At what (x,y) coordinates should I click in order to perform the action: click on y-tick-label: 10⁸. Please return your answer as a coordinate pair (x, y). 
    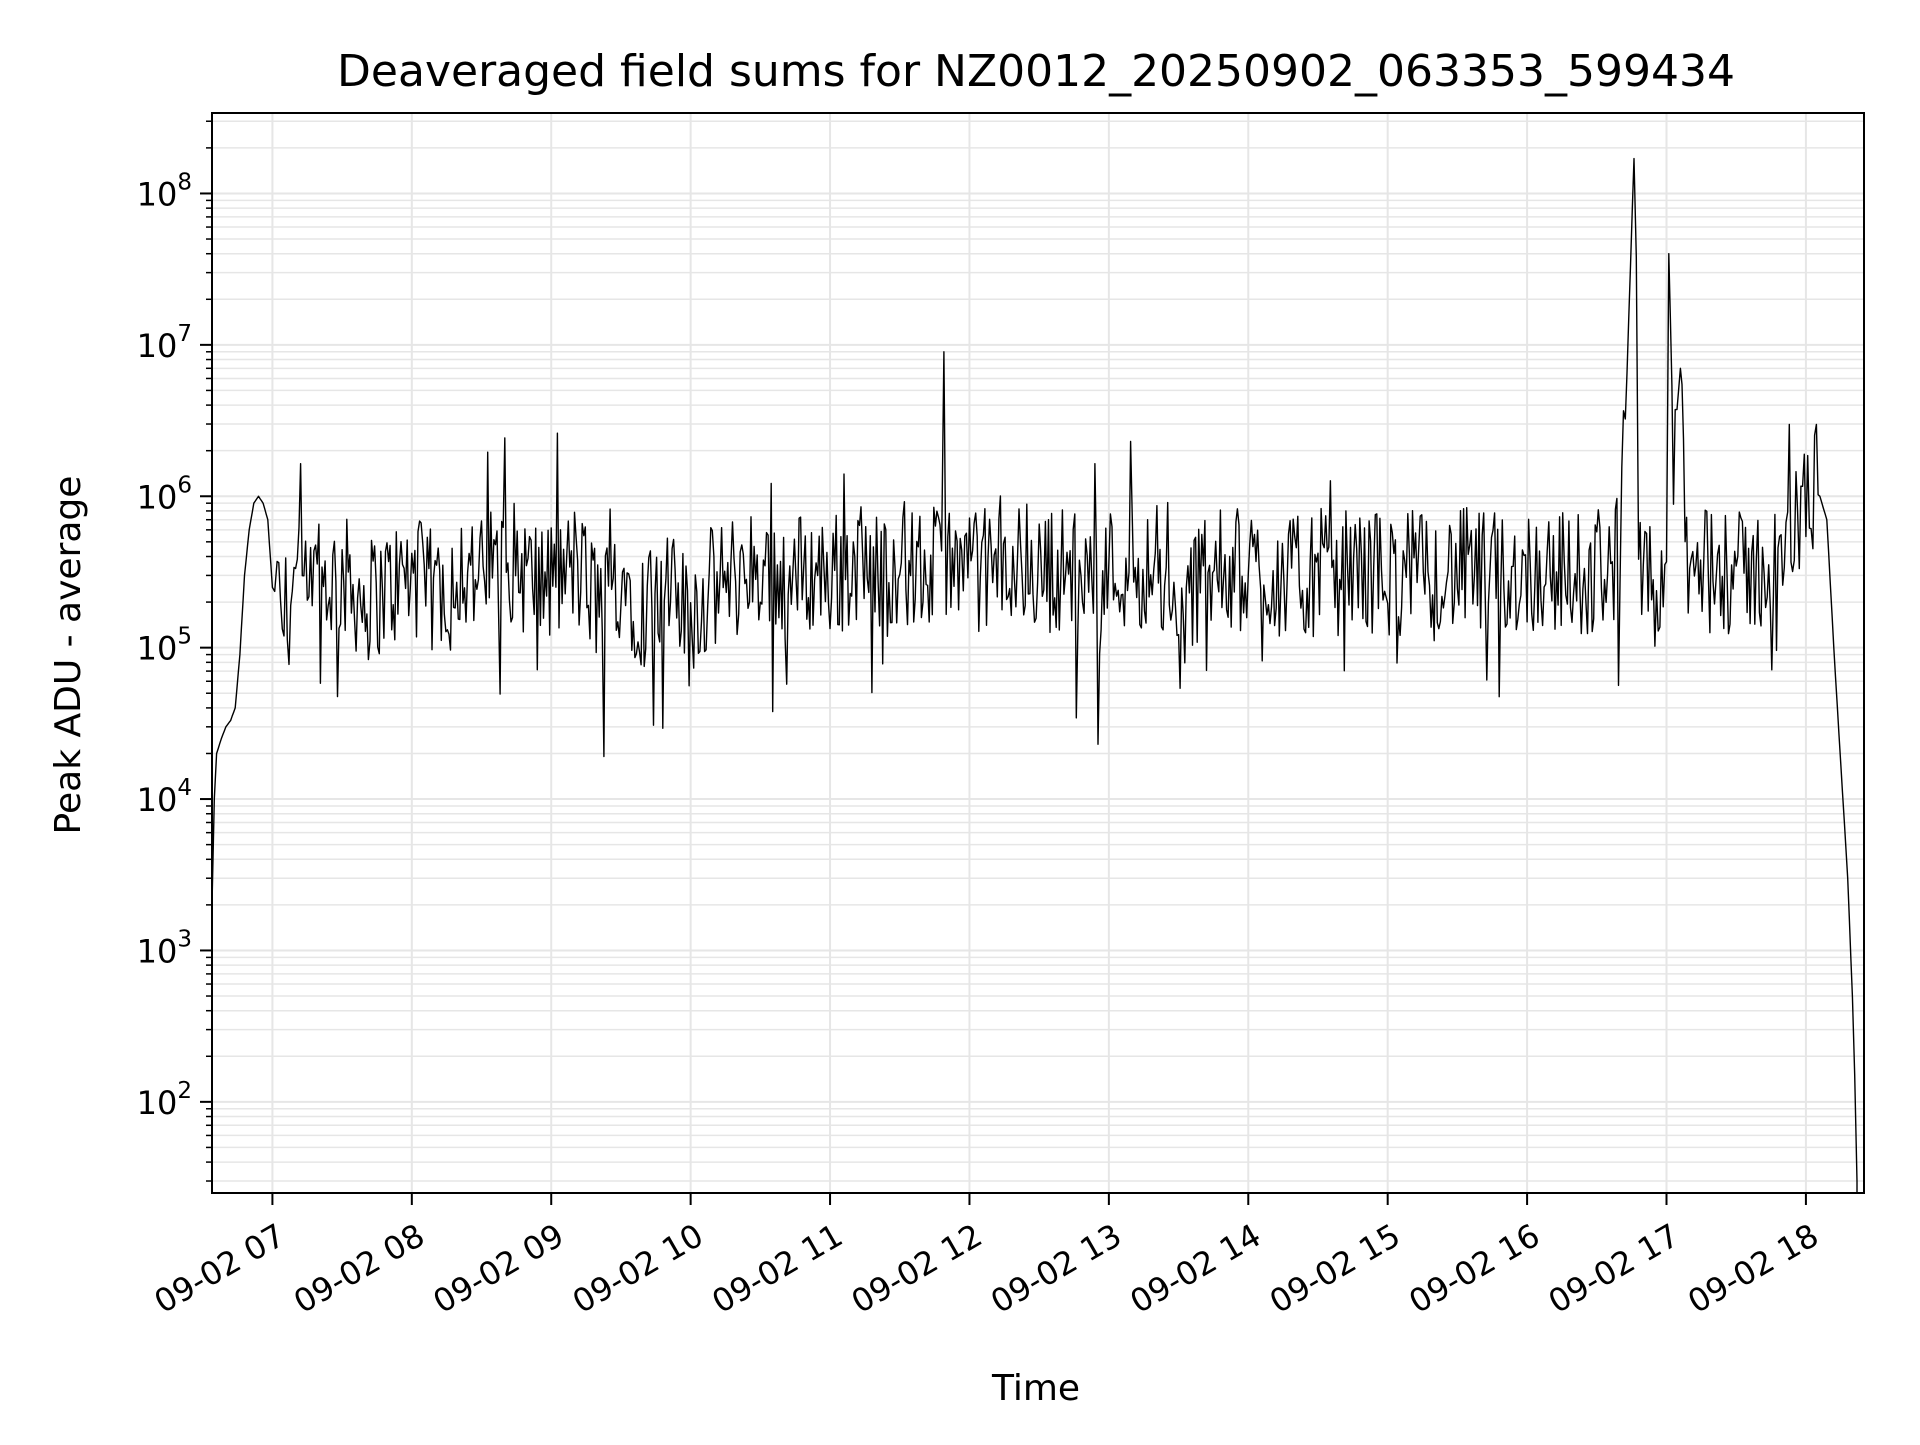
    Looking at the image, I should click on (164, 191).